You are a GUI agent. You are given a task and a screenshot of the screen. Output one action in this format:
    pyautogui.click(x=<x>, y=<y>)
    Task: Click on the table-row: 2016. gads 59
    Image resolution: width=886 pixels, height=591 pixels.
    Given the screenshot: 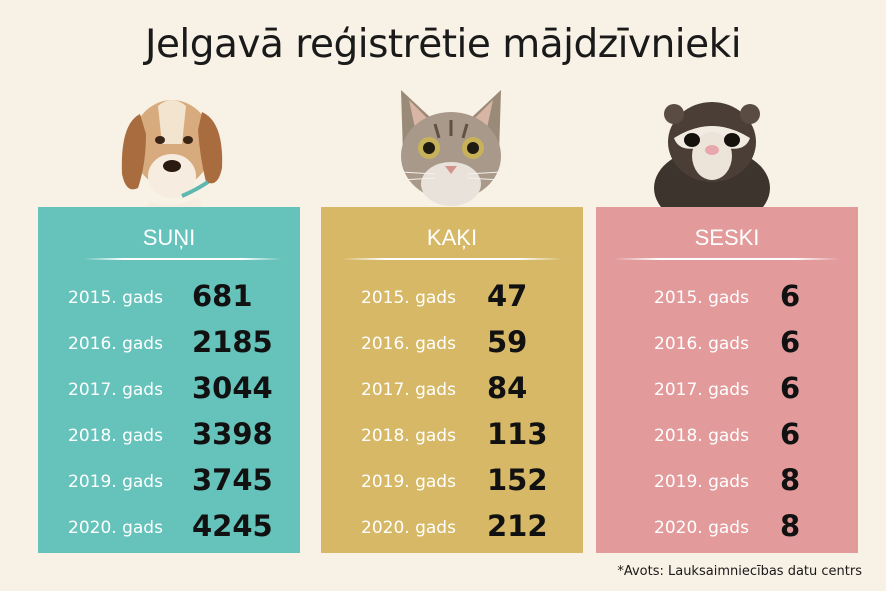 What is the action you would take?
    pyautogui.click(x=452, y=343)
    